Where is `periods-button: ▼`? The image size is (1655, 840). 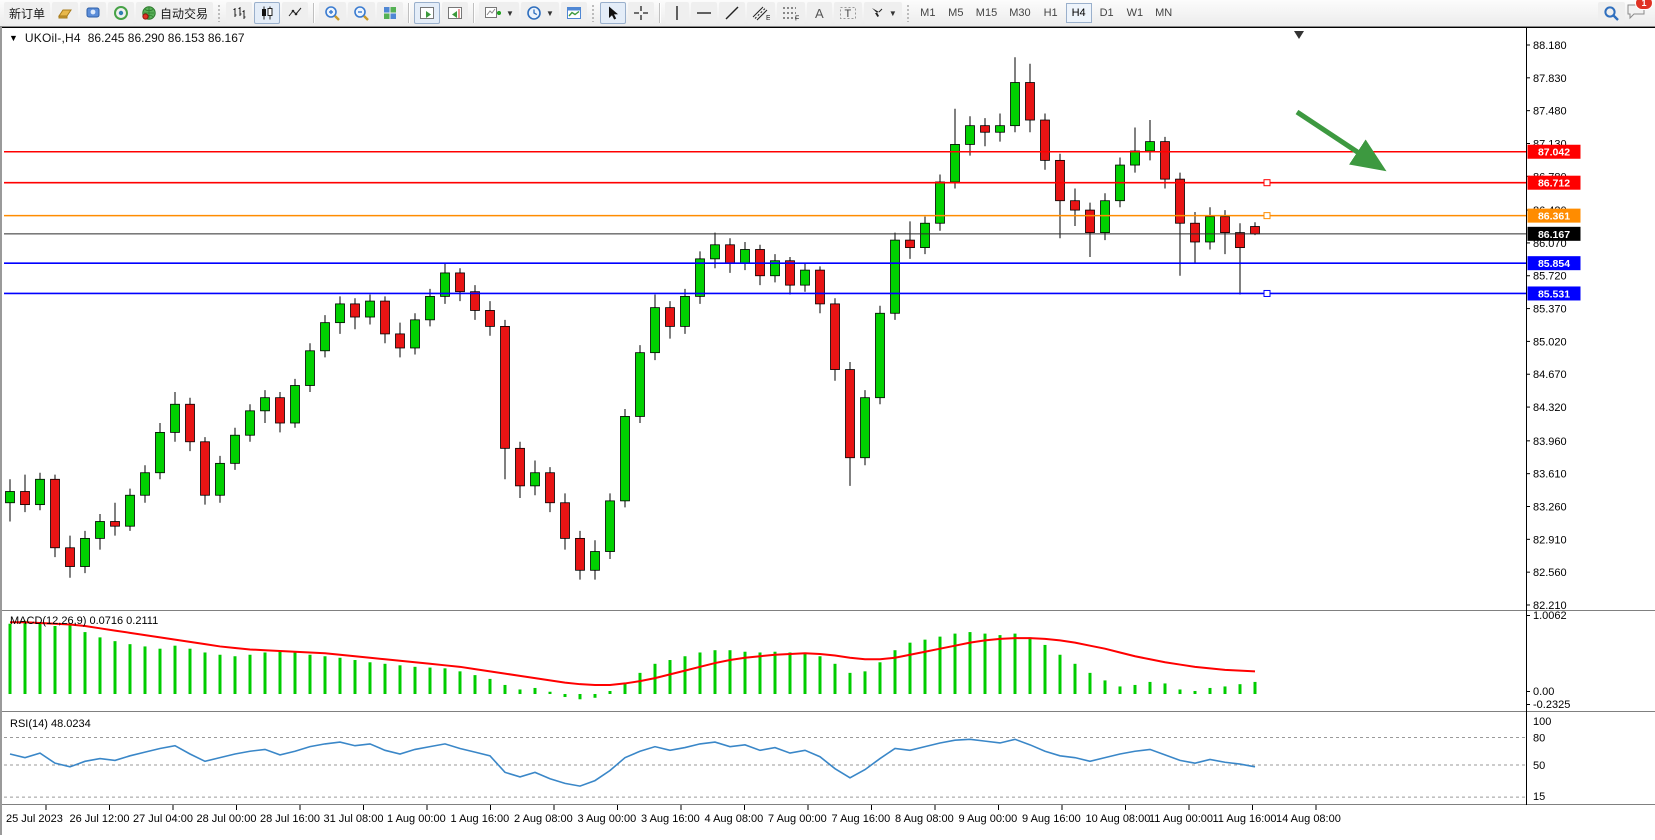 periods-button: ▼ is located at coordinates (539, 13).